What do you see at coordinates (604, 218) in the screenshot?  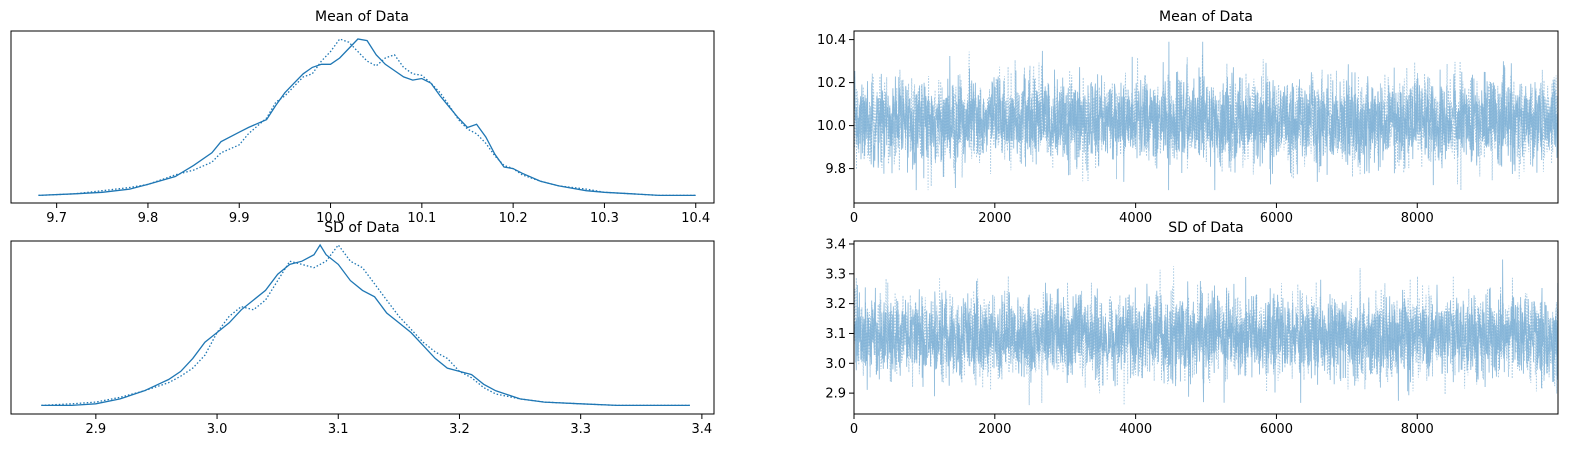 I see `x-tick-label: 10.3` at bounding box center [604, 218].